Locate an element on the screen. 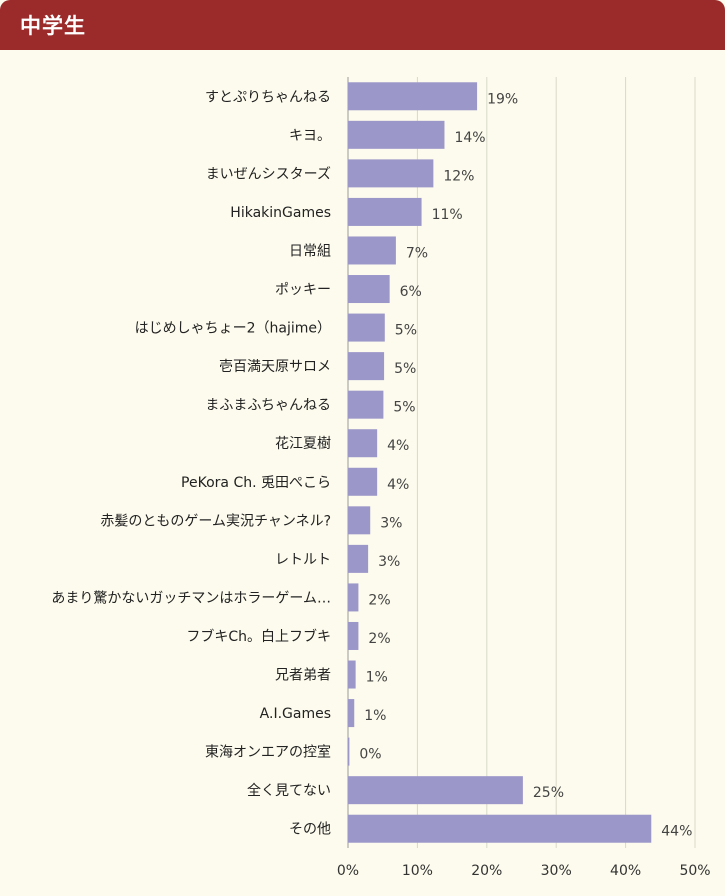  category-label: レトルト is located at coordinates (303, 560).